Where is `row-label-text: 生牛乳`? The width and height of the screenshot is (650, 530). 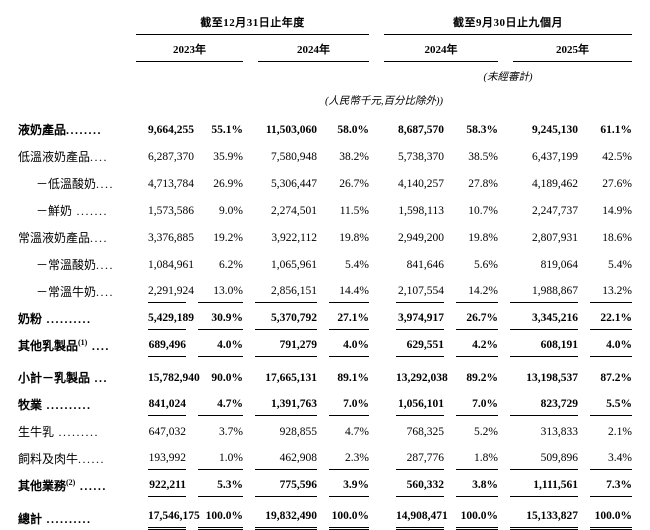 row-label-text: 生牛乳 is located at coordinates (36, 432).